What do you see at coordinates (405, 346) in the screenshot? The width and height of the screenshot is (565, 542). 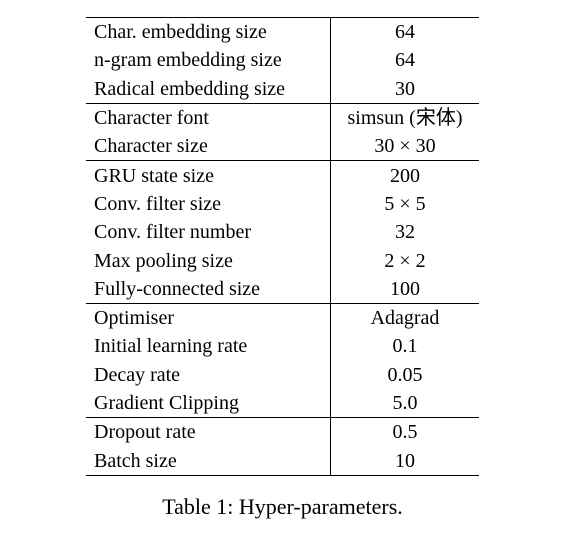 I see `param-value: 0.1` at bounding box center [405, 346].